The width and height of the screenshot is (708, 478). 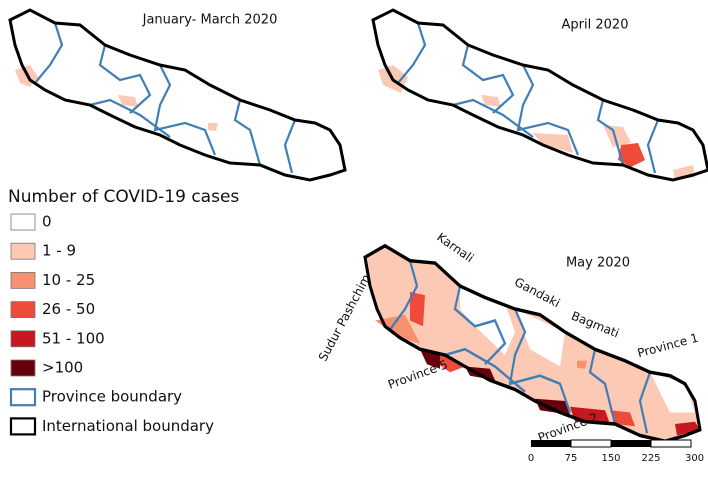 I want to click on scale-label: 150, so click(x=610, y=458).